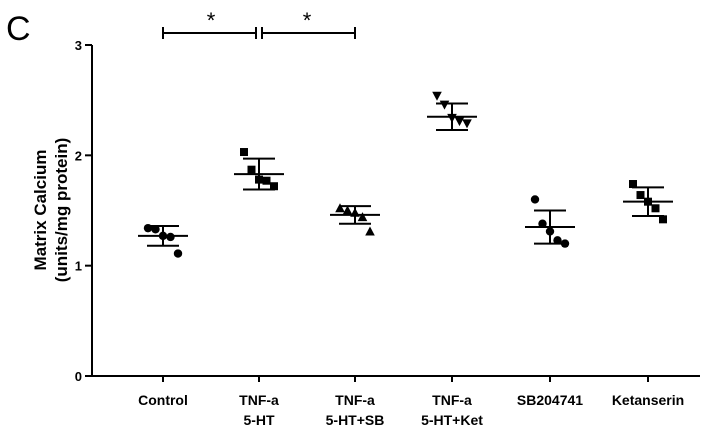 Image resolution: width=703 pixels, height=436 pixels. Describe the element at coordinates (259, 420) in the screenshot. I see `x-tick-label: 5-HT` at that location.